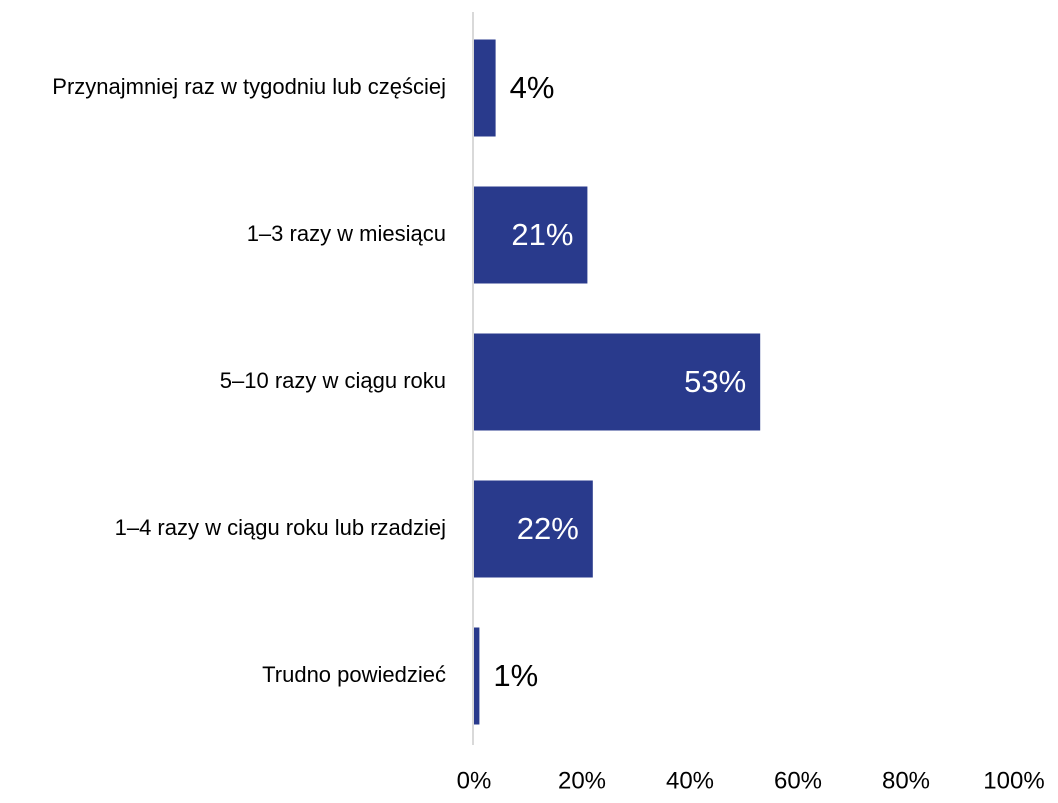 This screenshot has width=1058, height=803. What do you see at coordinates (515, 675) in the screenshot?
I see `data-label: 1%` at bounding box center [515, 675].